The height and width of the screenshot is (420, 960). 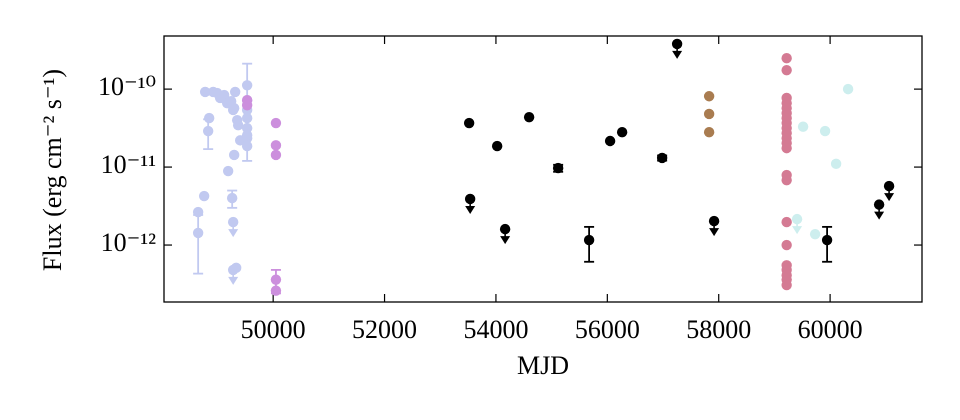 What do you see at coordinates (273, 329) in the screenshot?
I see `x-tick-label: 50000` at bounding box center [273, 329].